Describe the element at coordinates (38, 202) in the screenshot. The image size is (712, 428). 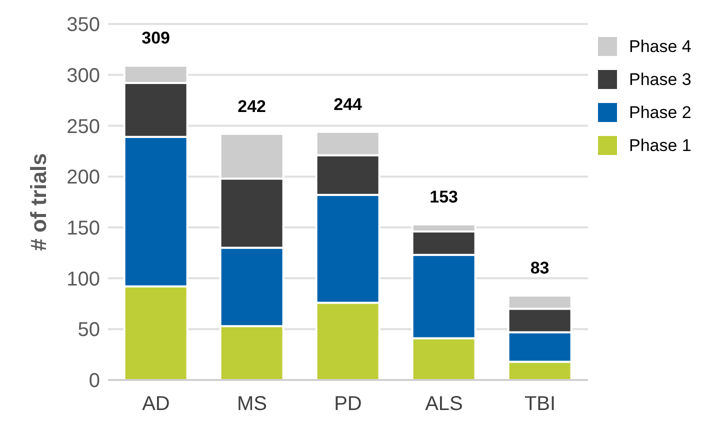
I see `y-axis-title: # of trials` at that location.